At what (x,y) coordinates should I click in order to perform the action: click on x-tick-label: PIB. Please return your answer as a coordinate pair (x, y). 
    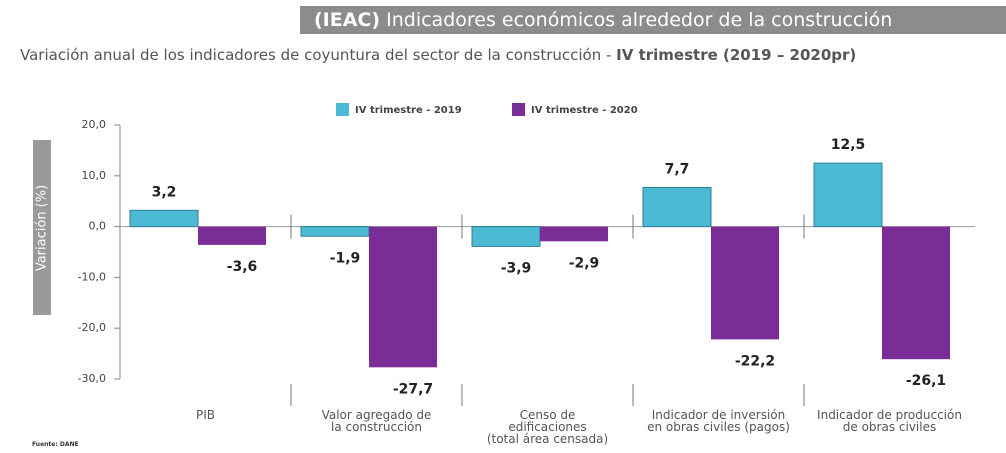
    Looking at the image, I should click on (205, 415).